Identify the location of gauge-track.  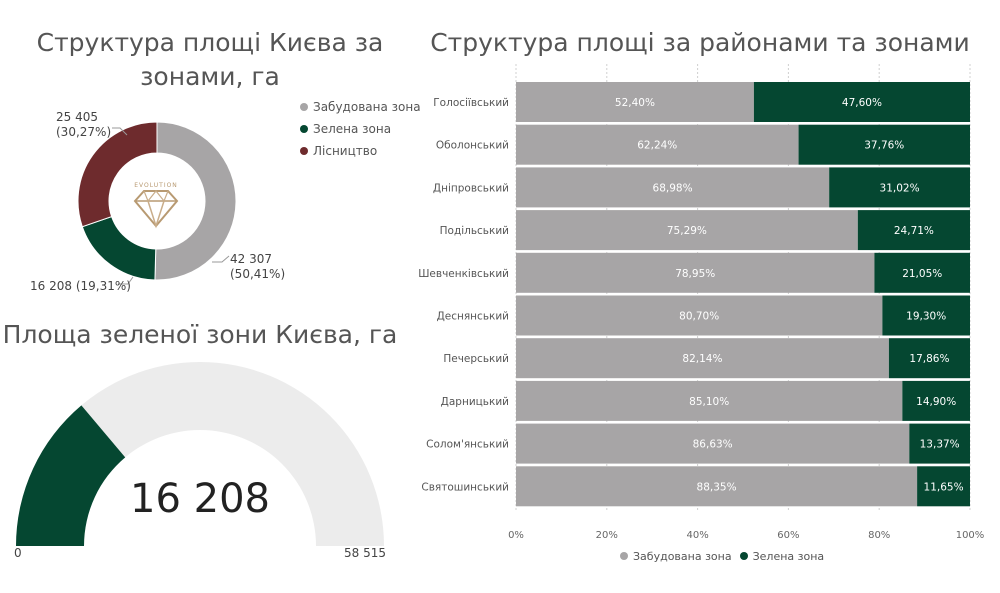
(200, 454).